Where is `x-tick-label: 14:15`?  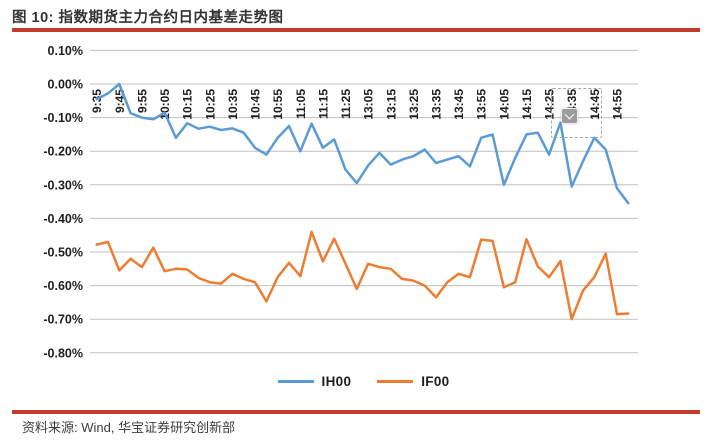 x-tick-label: 14:15 is located at coordinates (527, 104).